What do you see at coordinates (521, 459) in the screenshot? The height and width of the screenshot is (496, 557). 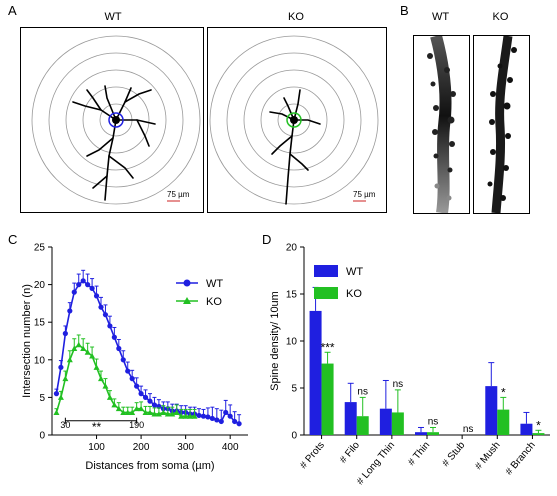 I see `x-tick-label: # Branch` at bounding box center [521, 459].